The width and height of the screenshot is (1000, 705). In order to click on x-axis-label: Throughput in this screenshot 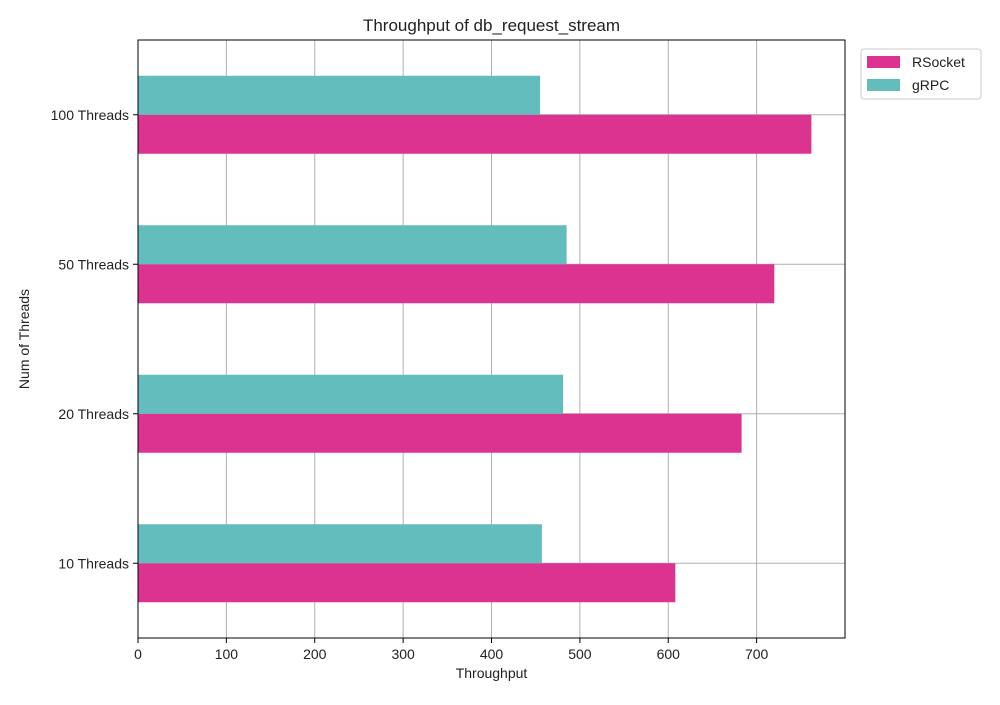, I will do `click(492, 673)`.